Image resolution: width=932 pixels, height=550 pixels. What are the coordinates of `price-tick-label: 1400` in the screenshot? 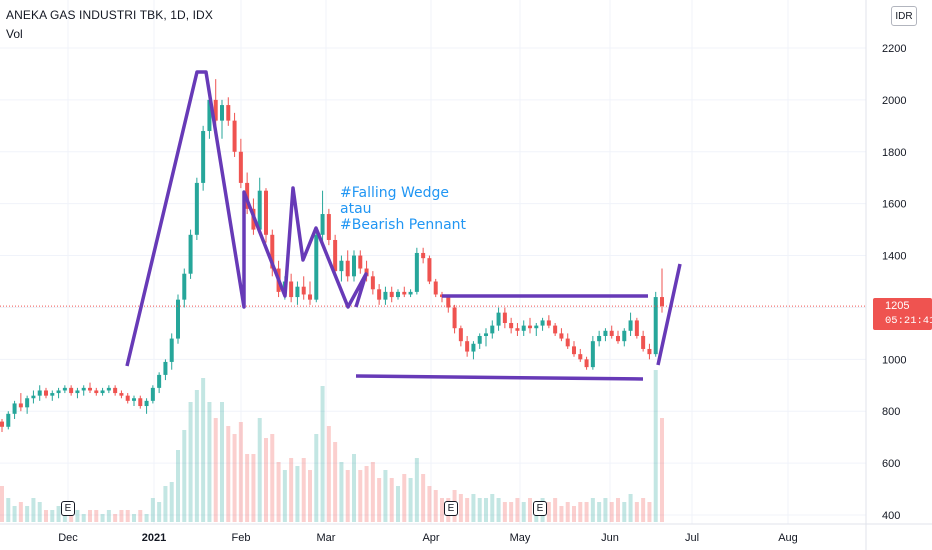 It's located at (894, 257).